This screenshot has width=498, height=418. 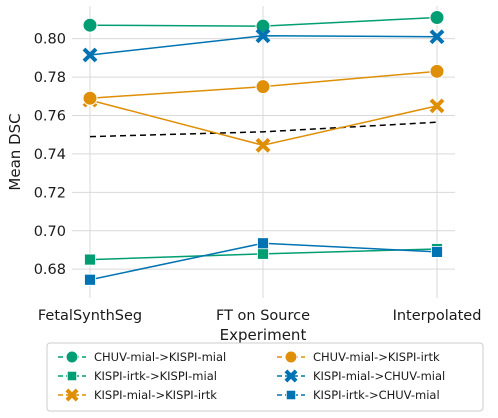 I want to click on legend-frame, so click(x=265, y=377).